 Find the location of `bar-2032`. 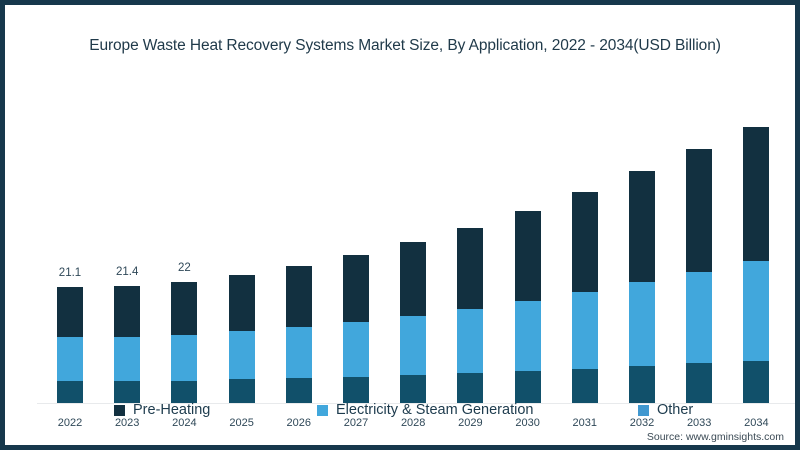

bar-2032 is located at coordinates (642, 287).